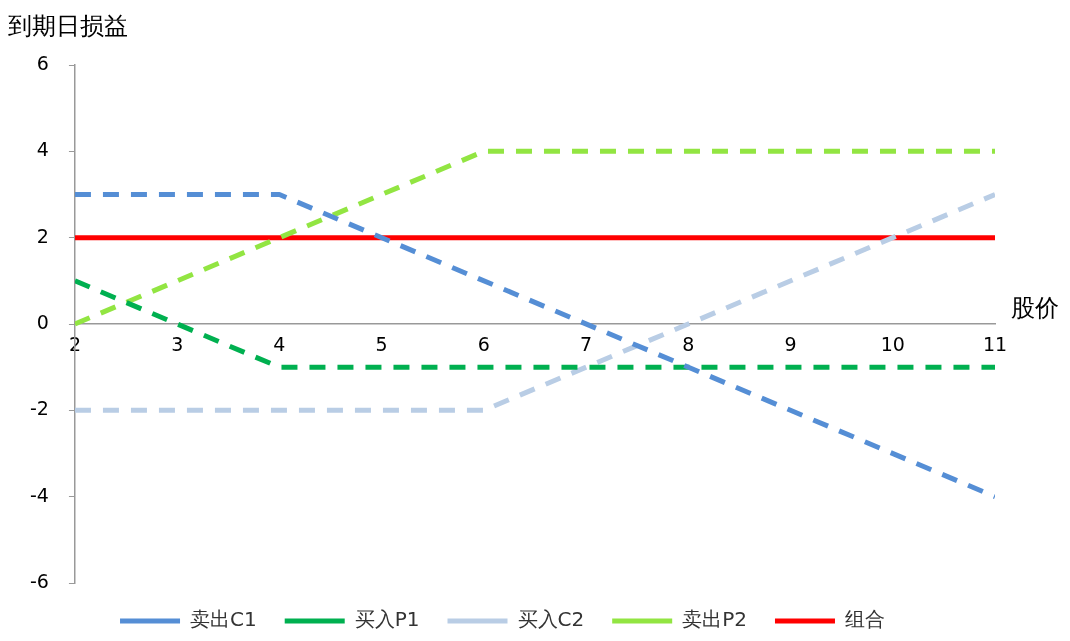  Describe the element at coordinates (39, 494) in the screenshot. I see `y-tick-label: -4` at that location.